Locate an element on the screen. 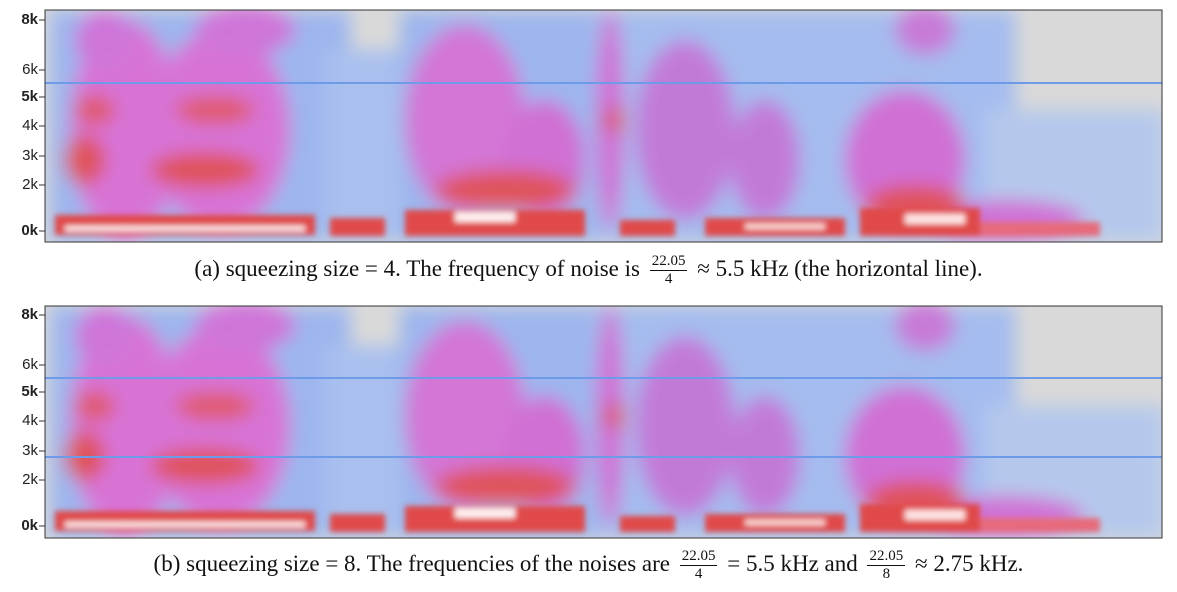  denominator: 8 is located at coordinates (886, 574).